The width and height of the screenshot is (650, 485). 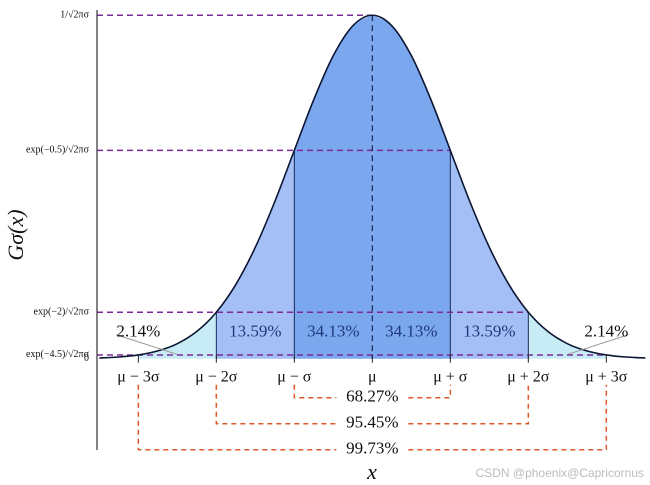 I want to click on x-axis-label: x, so click(x=371, y=471).